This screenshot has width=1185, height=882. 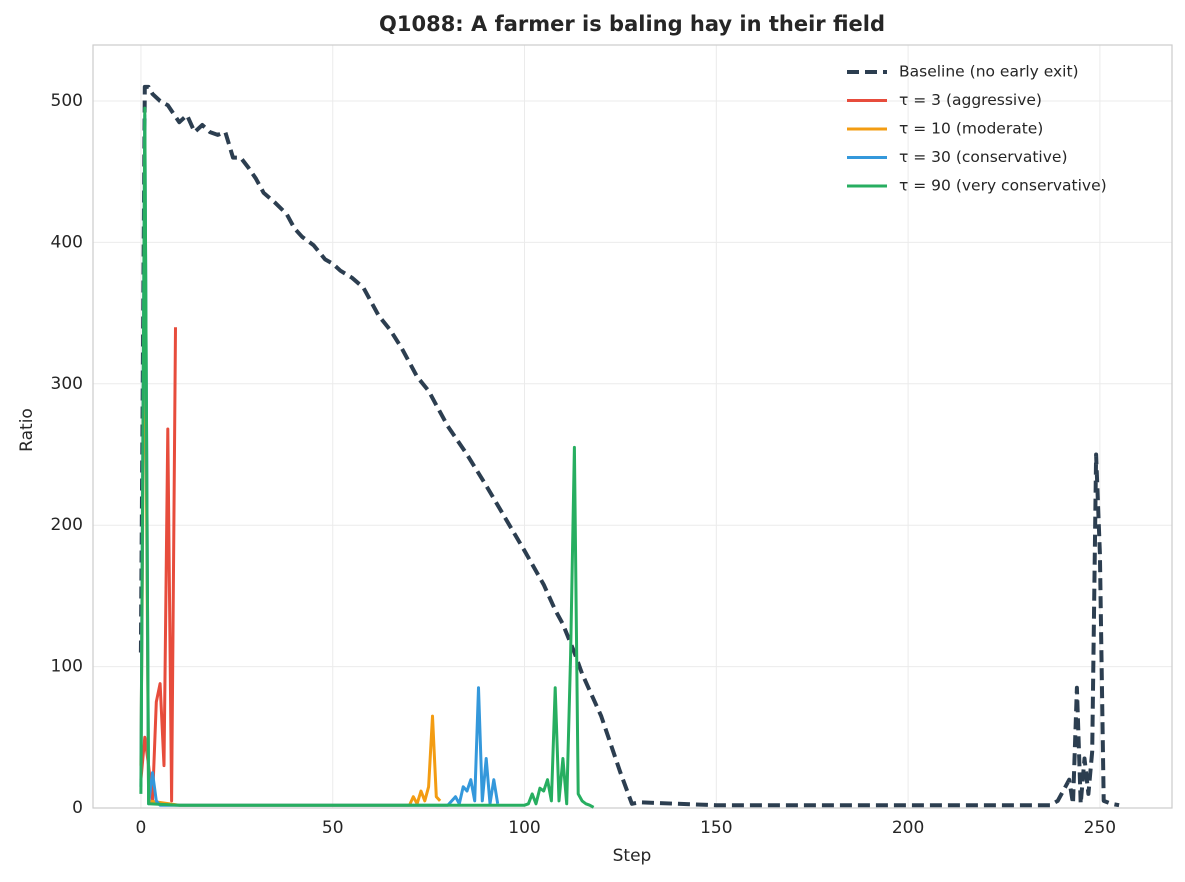 What do you see at coordinates (524, 828) in the screenshot?
I see `x-tick-label: 100` at bounding box center [524, 828].